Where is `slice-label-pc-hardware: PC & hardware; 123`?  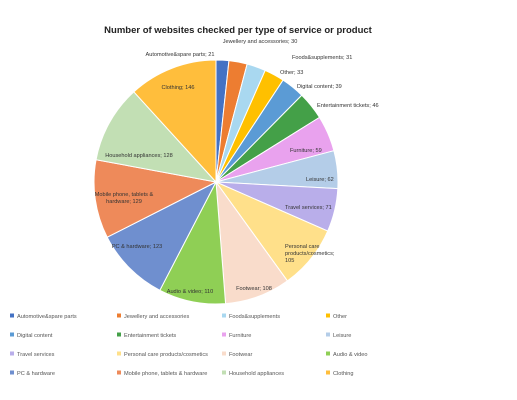 slice-label-pc-hardware: PC & hardware; 123 is located at coordinates (137, 247).